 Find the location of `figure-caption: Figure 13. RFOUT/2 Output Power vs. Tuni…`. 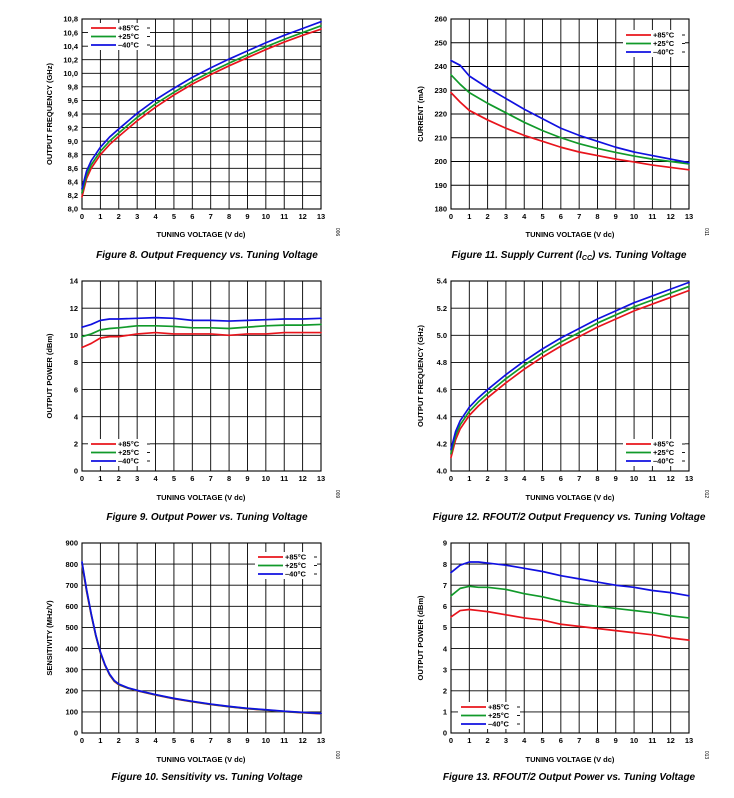

figure-caption: Figure 13. RFOUT/2 Output Power vs. Tuni… is located at coordinates (569, 777).